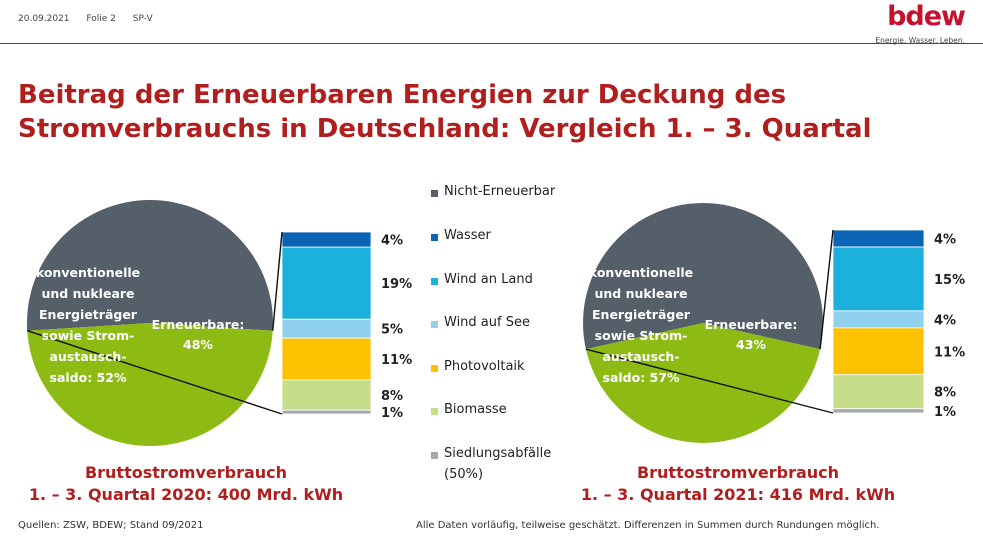  Describe the element at coordinates (878, 351) in the screenshot. I see `bar-segment-photovoltaik-2021` at that location.